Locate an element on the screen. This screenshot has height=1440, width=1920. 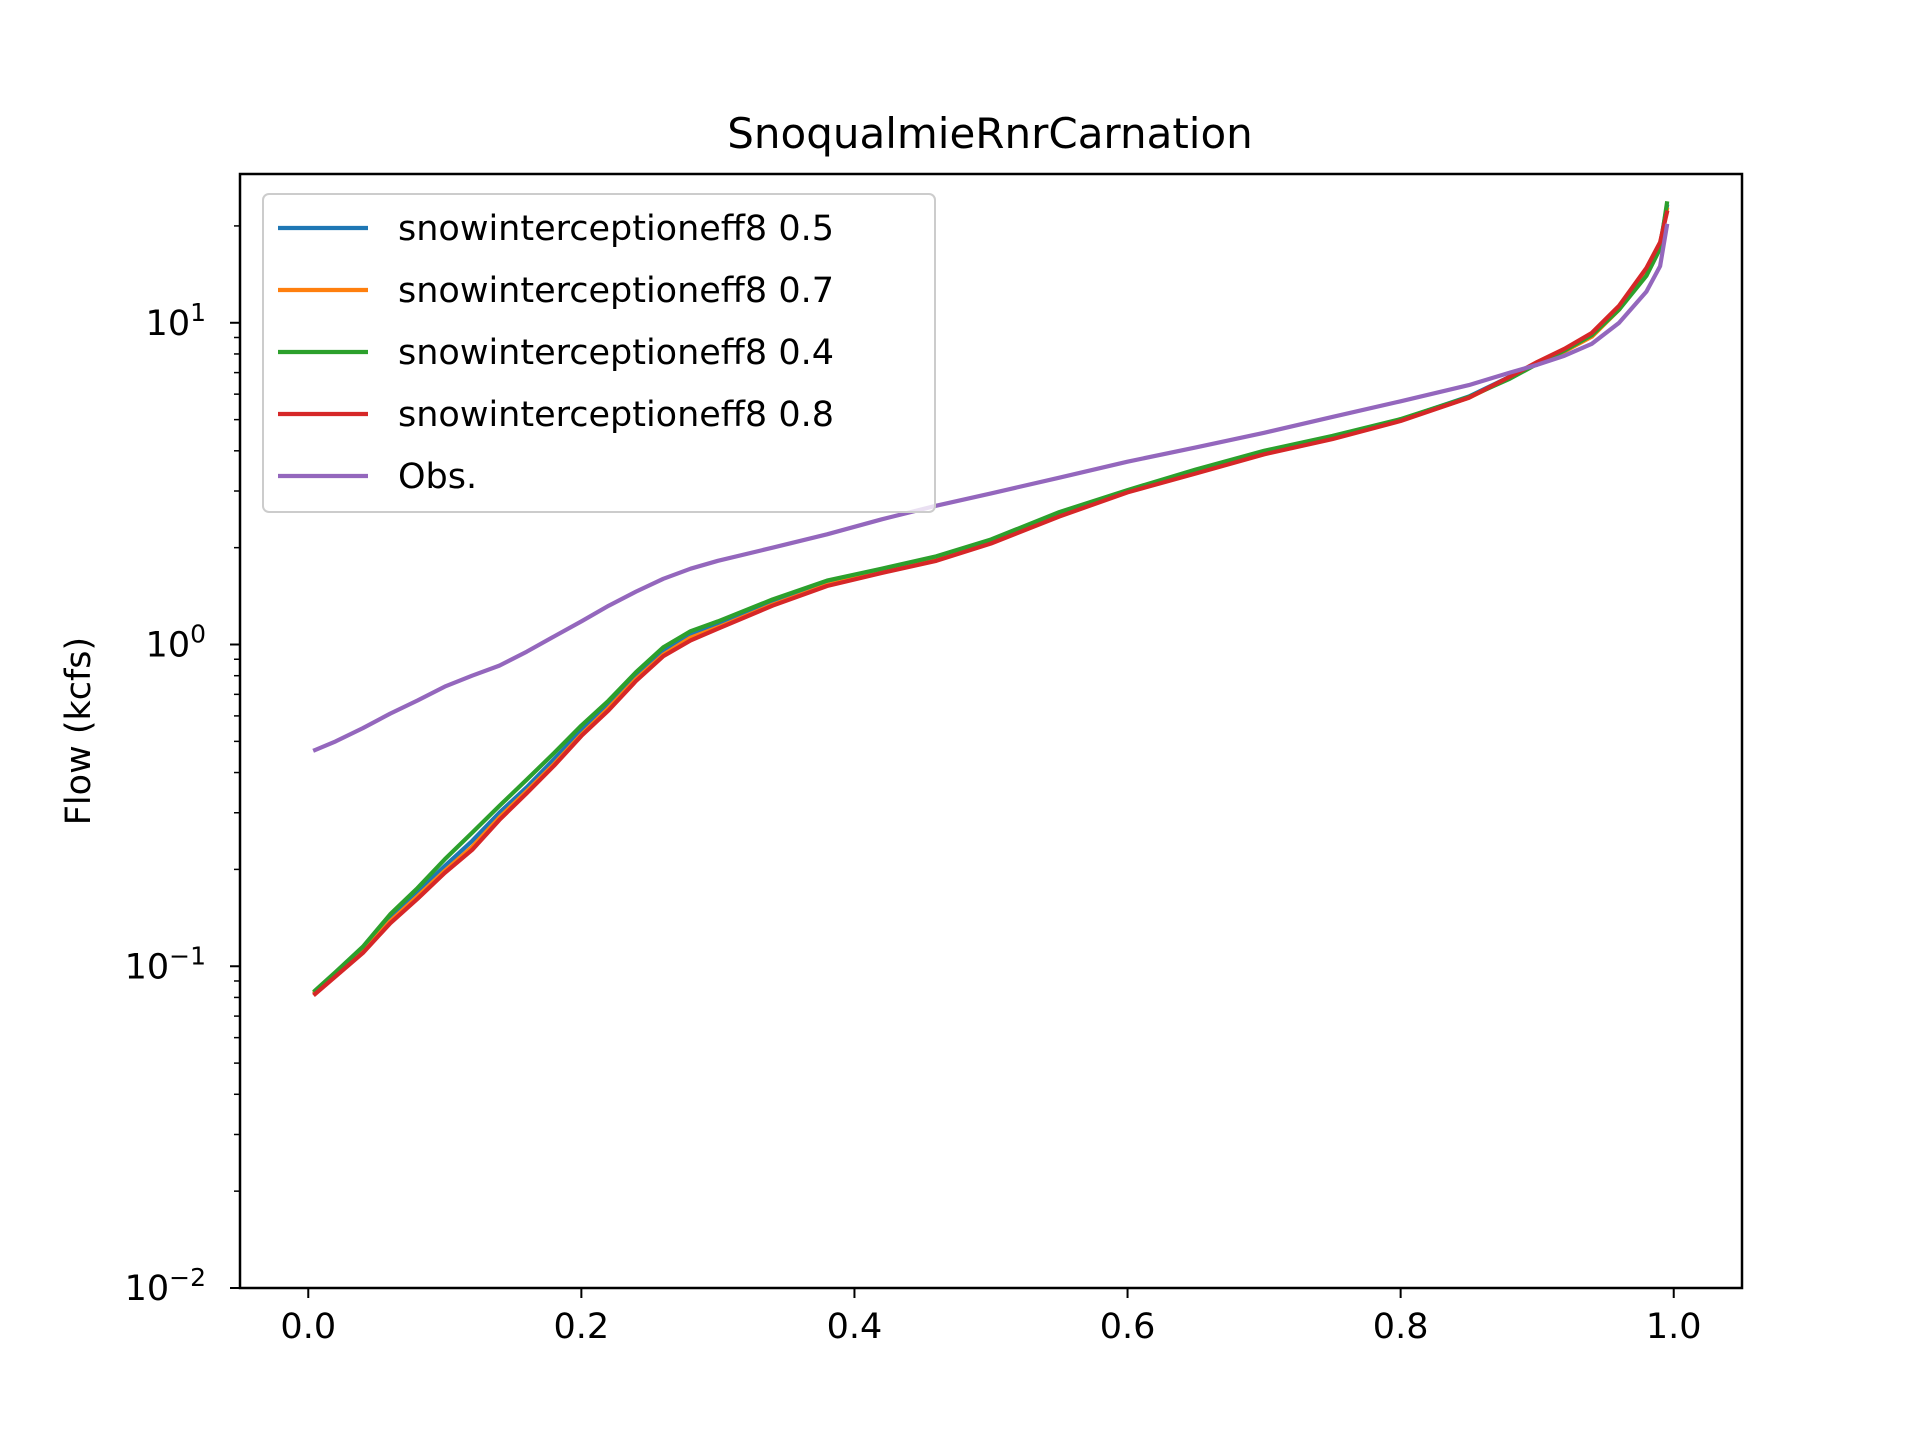
x-tick-label: 0.2 is located at coordinates (582, 1327).